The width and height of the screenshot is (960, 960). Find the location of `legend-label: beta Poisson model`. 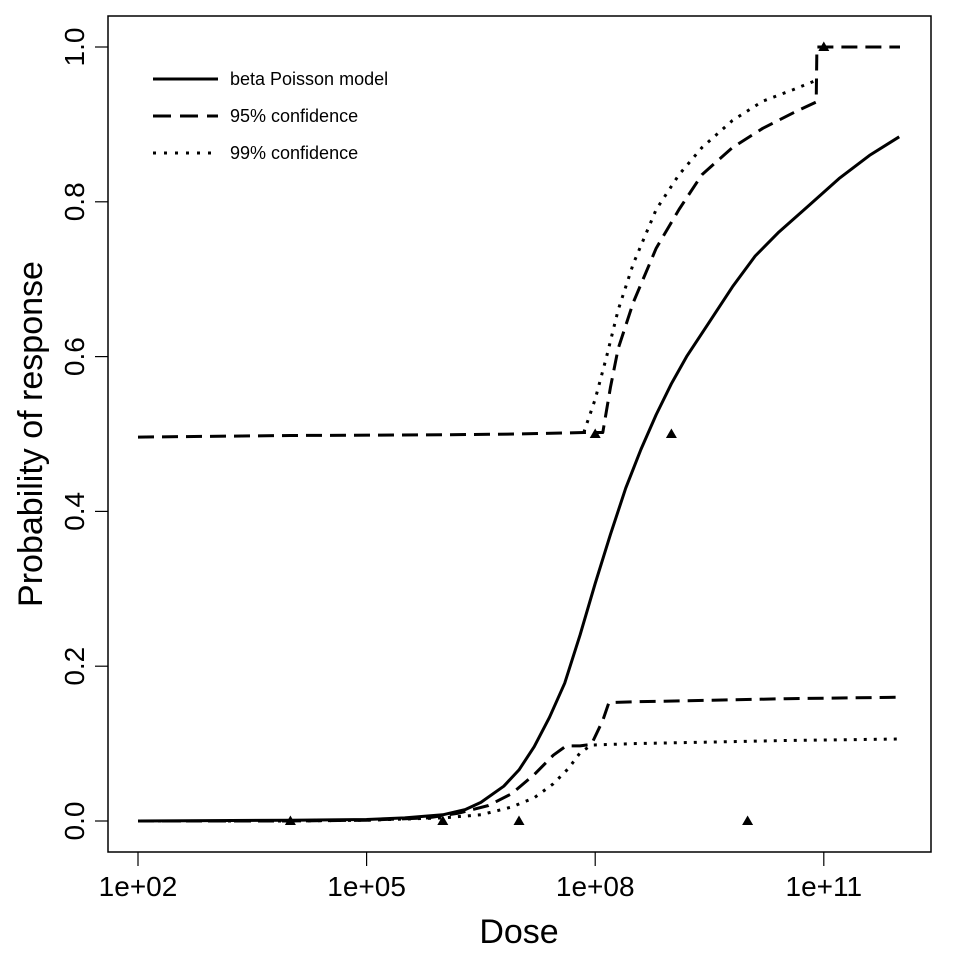

legend-label: beta Poisson model is located at coordinates (309, 79).